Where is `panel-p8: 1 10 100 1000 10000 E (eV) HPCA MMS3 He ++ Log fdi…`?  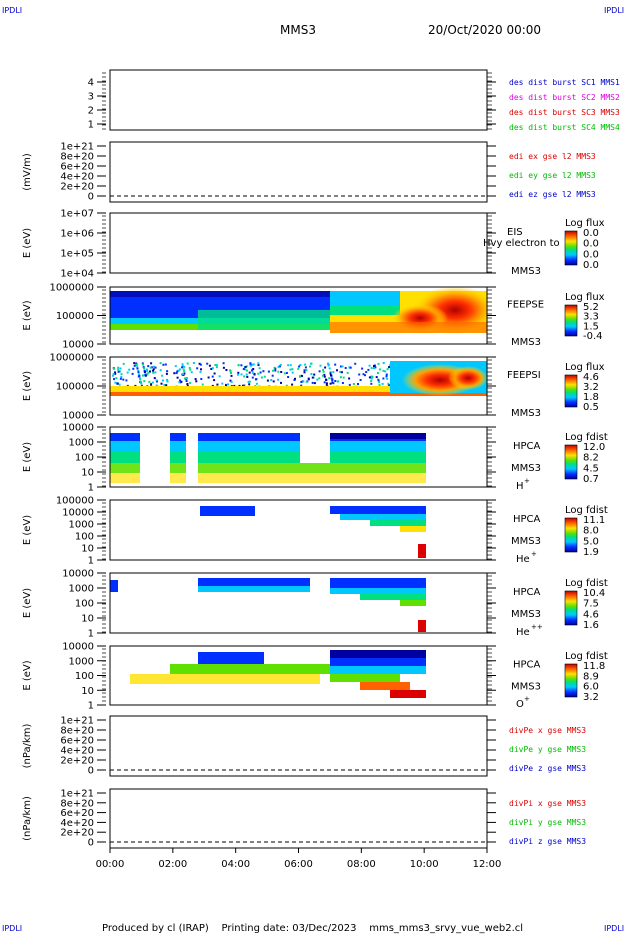
panel-p8: 1 10 100 1000 10000 E (eV) HPCA MMS3 He ++ Log fdi… is located at coordinates (315, 604).